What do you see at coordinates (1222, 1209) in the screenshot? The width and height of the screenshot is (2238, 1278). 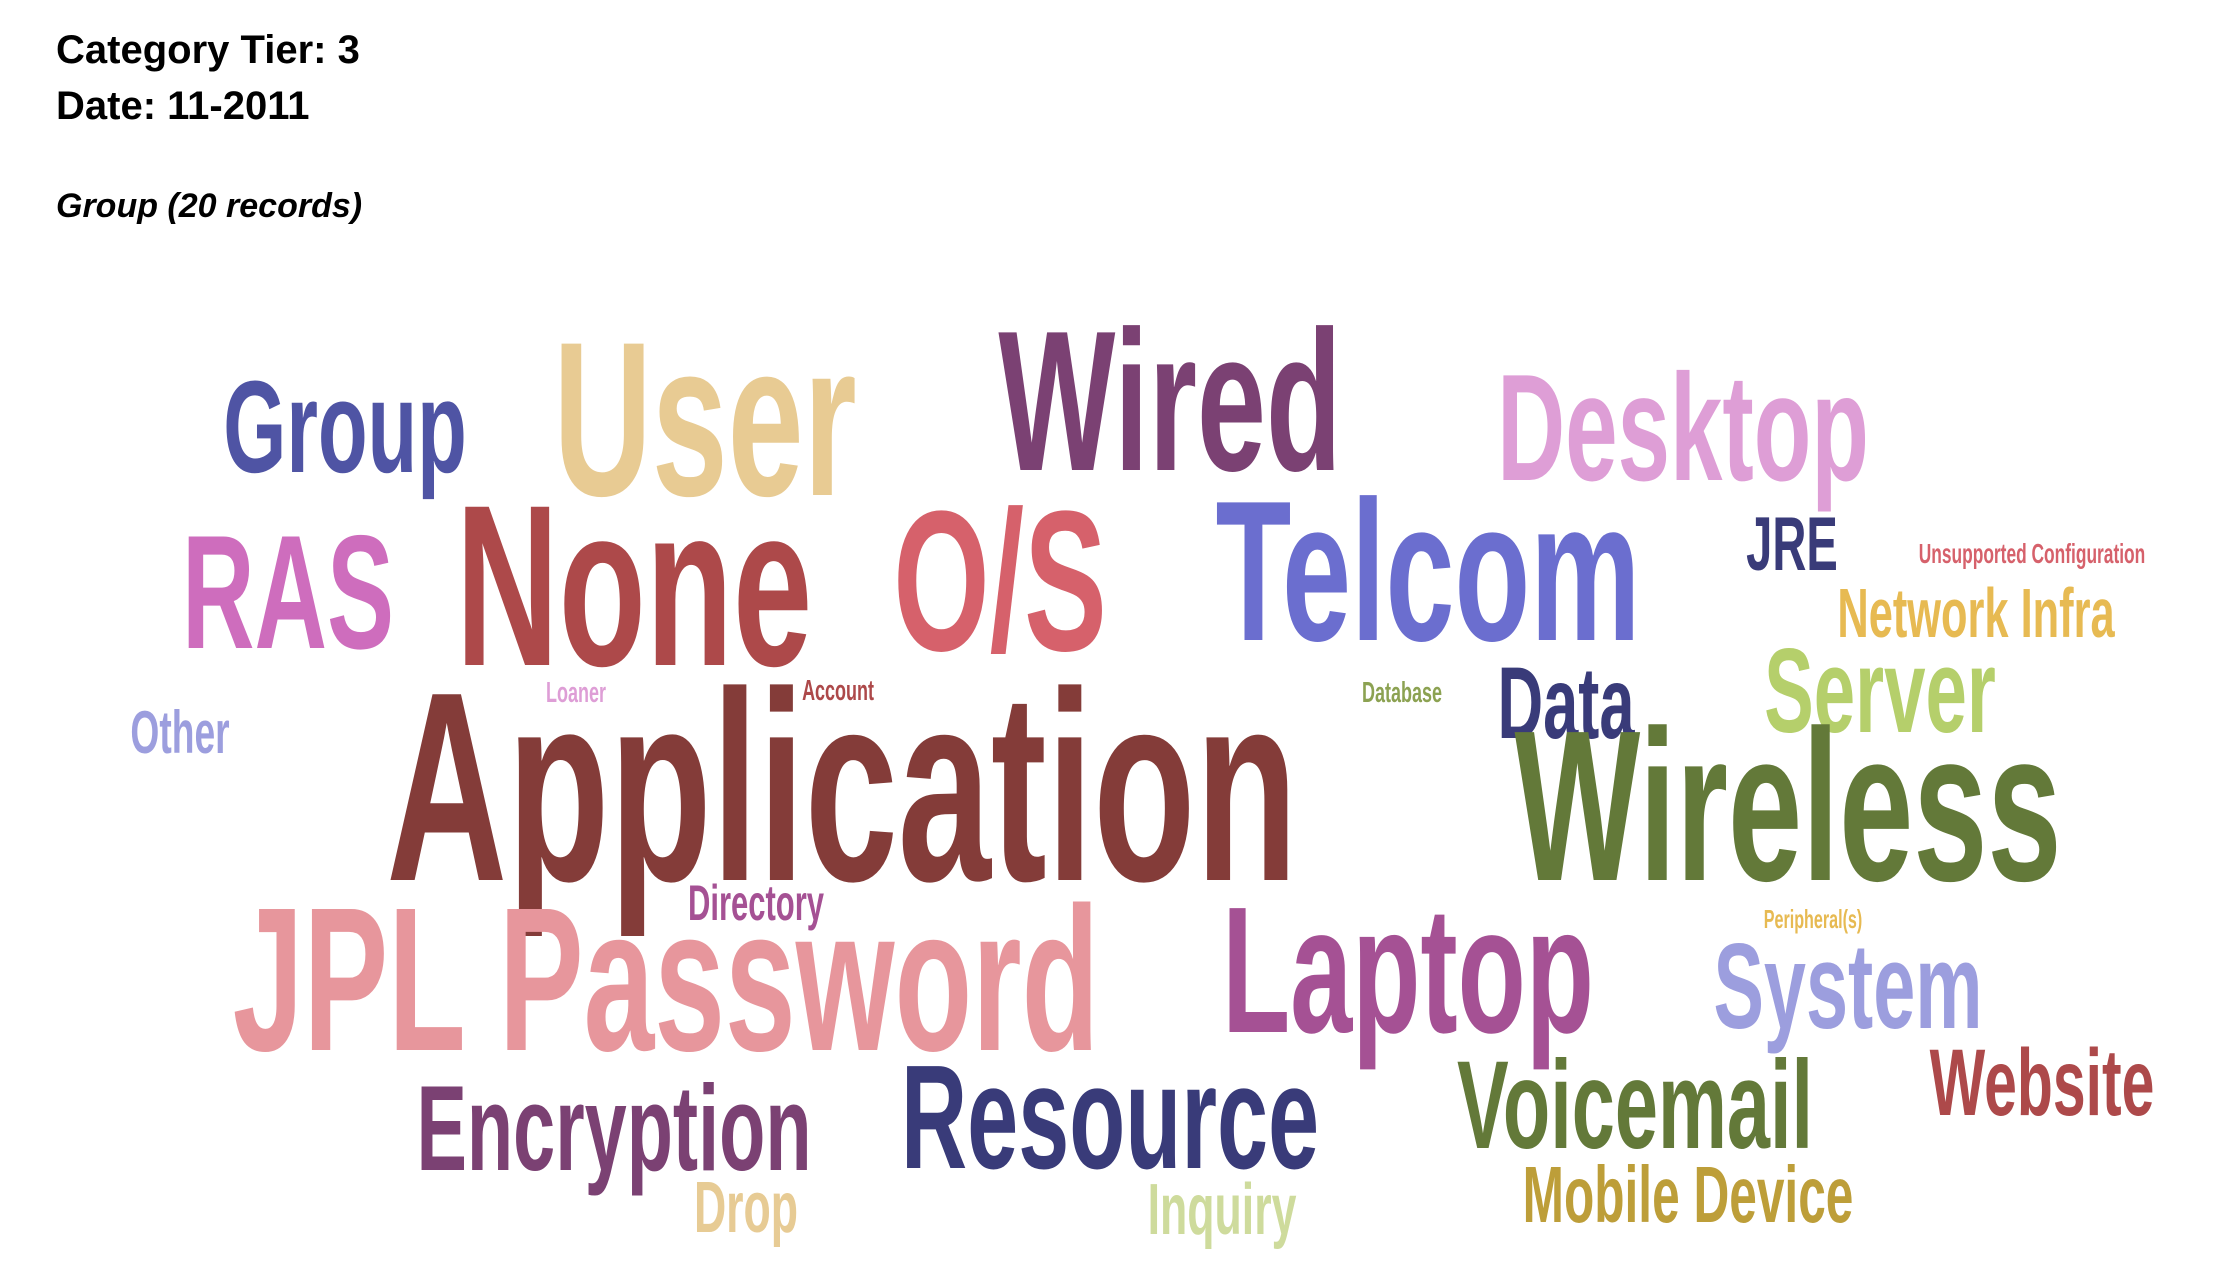 I see `word-inquiry: Inquiry` at bounding box center [1222, 1209].